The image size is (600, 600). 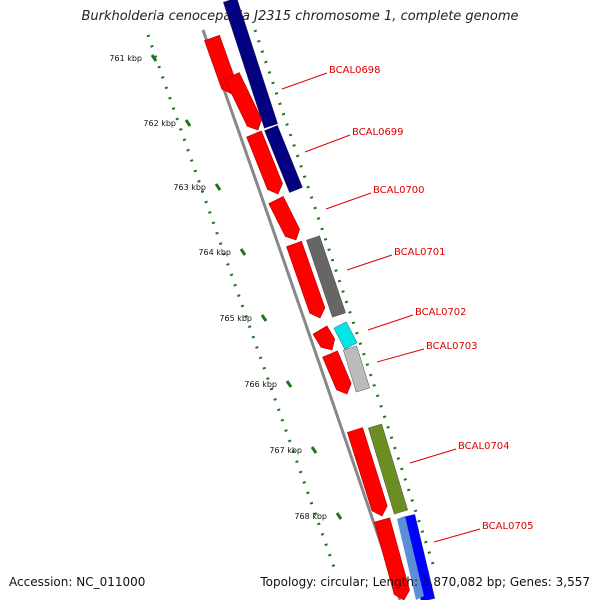 What do you see at coordinates (77, 582) in the screenshot?
I see `accession-label: Accession: NC_011000` at bounding box center [77, 582].